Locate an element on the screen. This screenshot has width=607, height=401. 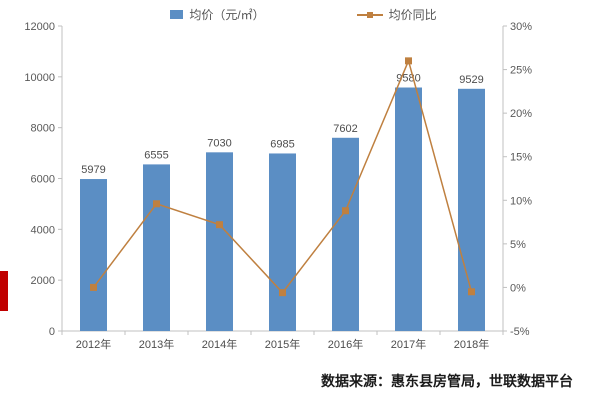
bar-2015年 is located at coordinates (282, 242).